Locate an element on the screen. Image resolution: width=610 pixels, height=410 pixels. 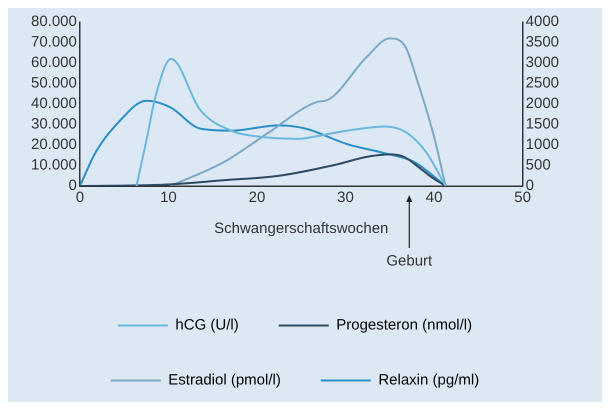
y-tick-label: 80.000 is located at coordinates (53, 21).